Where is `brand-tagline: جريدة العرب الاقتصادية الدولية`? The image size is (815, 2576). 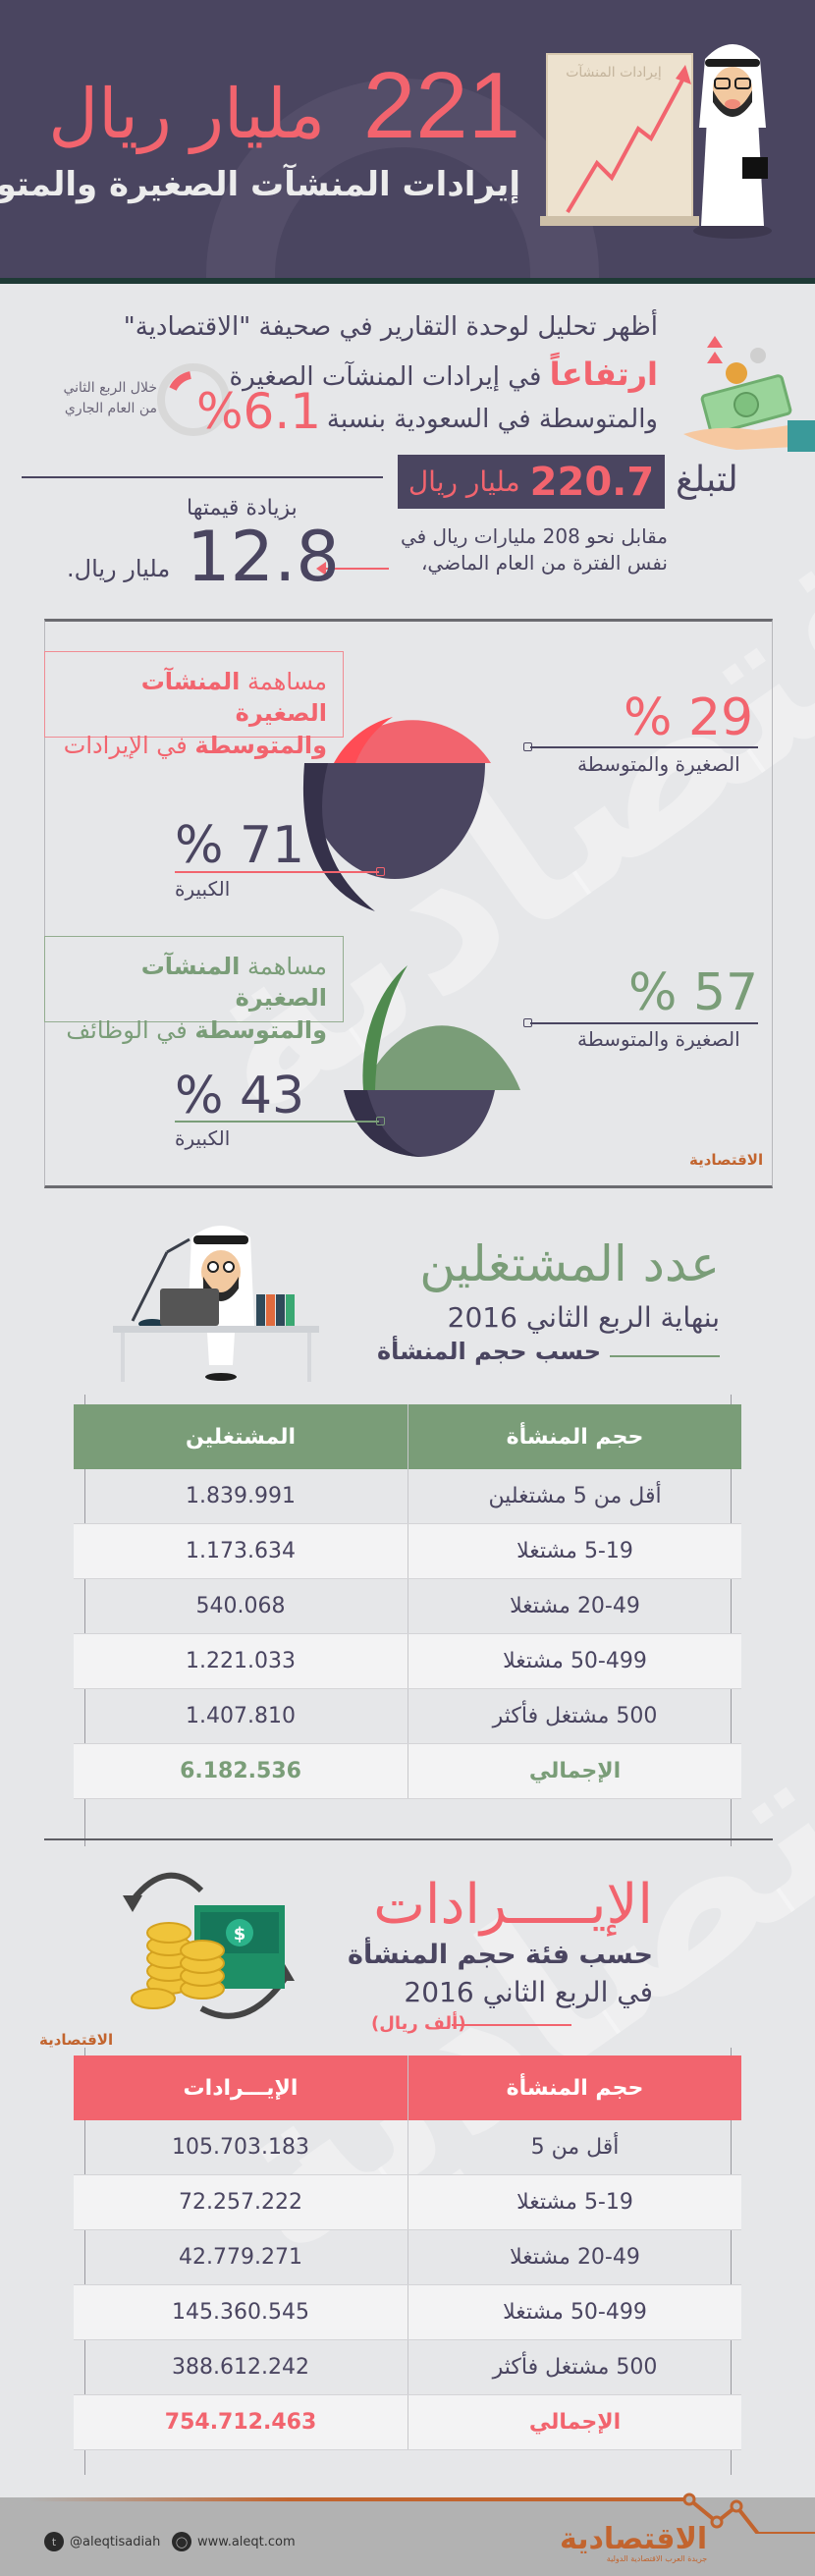
brand-tagline: جريدة العرب الاقتصادية الدولية is located at coordinates (657, 2558).